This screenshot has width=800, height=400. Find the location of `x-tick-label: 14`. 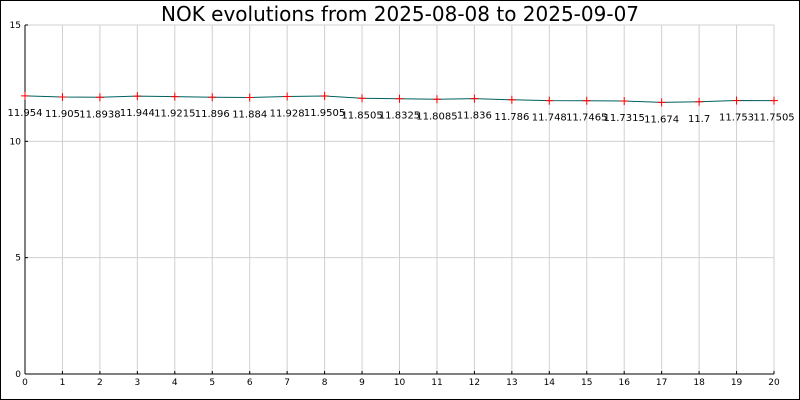

x-tick-label: 14 is located at coordinates (550, 383).